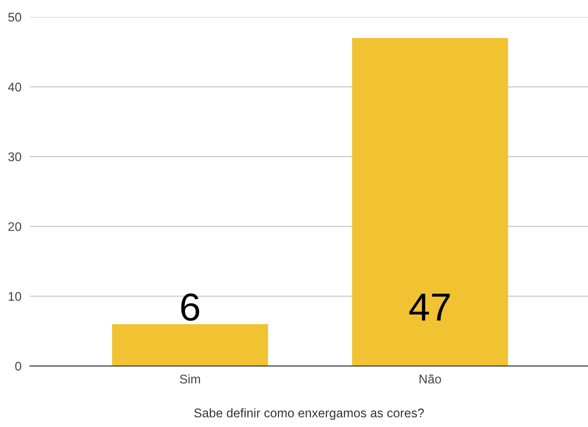  I want to click on x-tick-label: Não, so click(431, 379).